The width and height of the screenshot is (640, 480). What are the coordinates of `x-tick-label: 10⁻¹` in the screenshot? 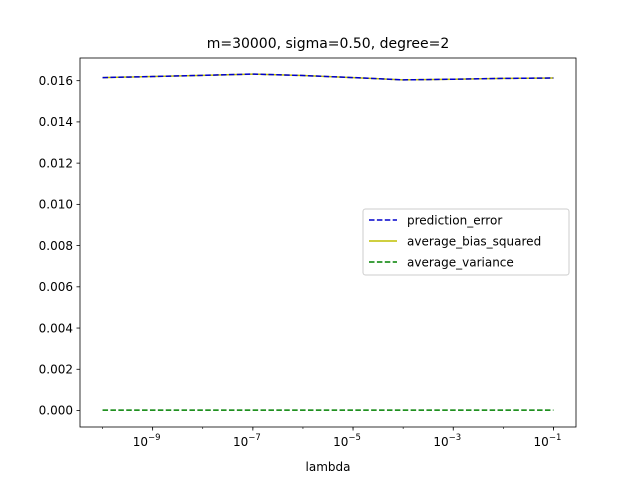 It's located at (548, 441).